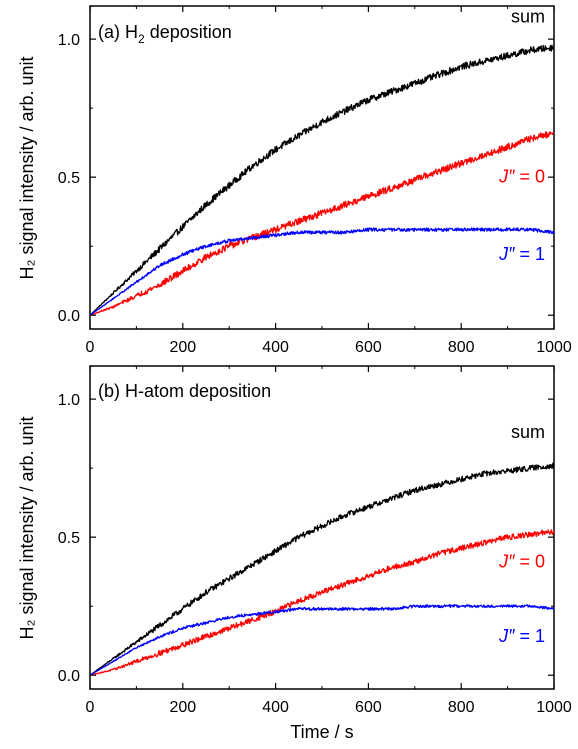 This screenshot has width=578, height=749. Describe the element at coordinates (182, 347) in the screenshot. I see `x-tick-label-a-200: 200` at that location.